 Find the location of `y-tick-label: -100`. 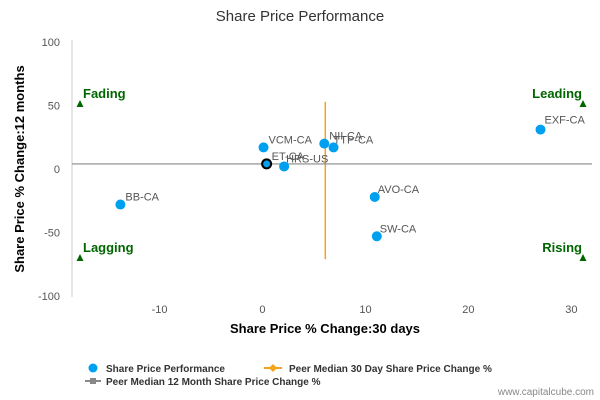

y-tick-label: -100 is located at coordinates (49, 297).